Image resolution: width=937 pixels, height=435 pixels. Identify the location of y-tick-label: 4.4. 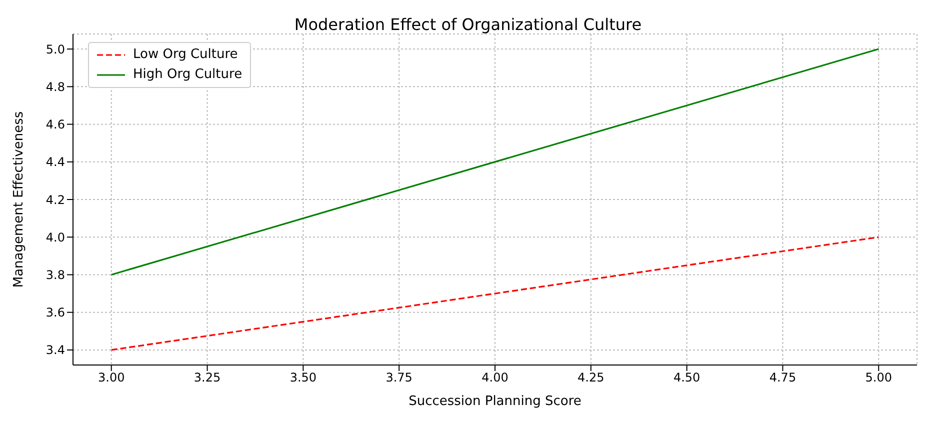
(55, 162).